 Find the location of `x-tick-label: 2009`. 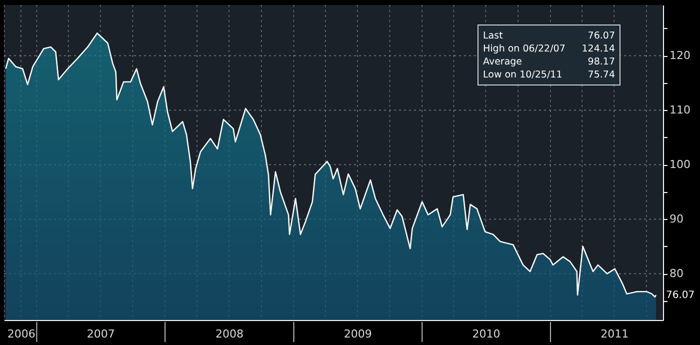

x-tick-label: 2009 is located at coordinates (358, 334).